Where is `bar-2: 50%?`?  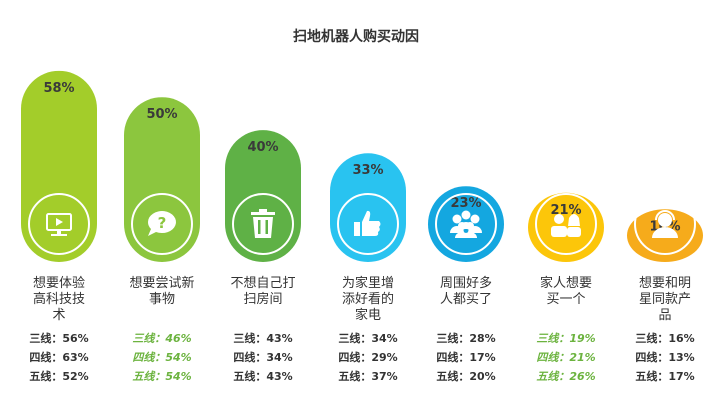 bar-2: 50%? is located at coordinates (162, 179).